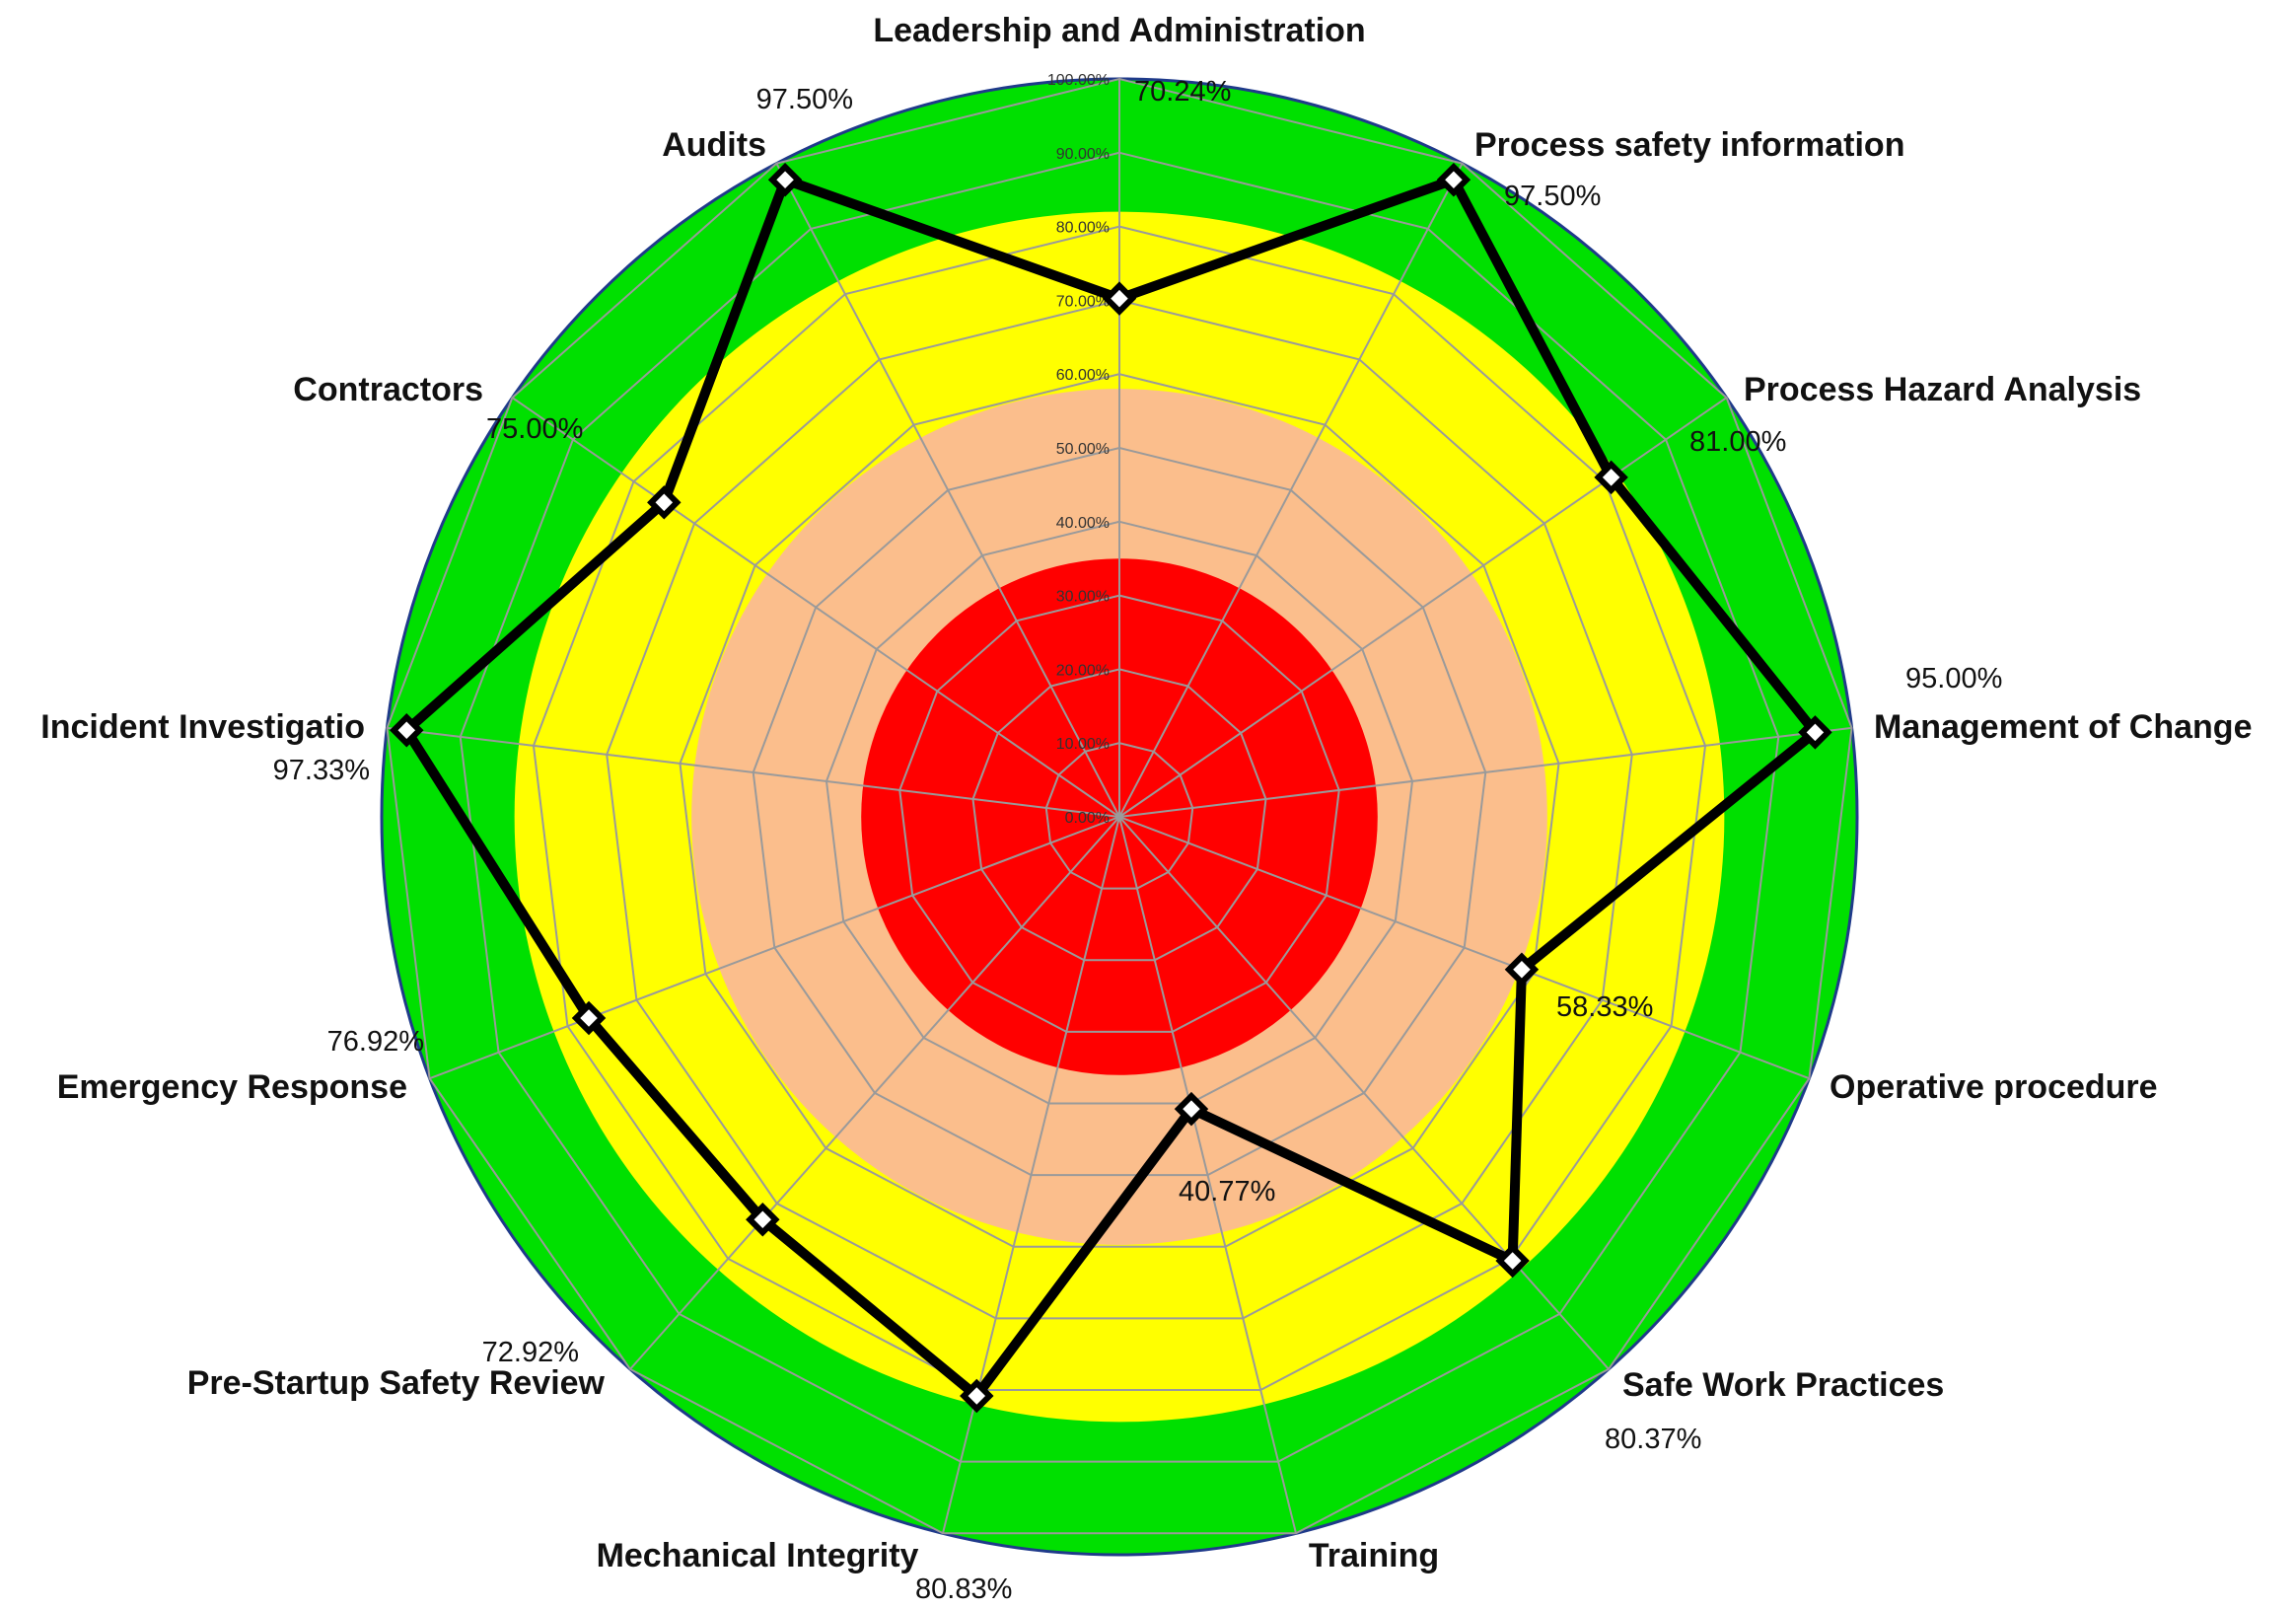 Image resolution: width=2296 pixels, height=1609 pixels. What do you see at coordinates (1083, 745) in the screenshot?
I see `radial-tick-label: 10.00%` at bounding box center [1083, 745].